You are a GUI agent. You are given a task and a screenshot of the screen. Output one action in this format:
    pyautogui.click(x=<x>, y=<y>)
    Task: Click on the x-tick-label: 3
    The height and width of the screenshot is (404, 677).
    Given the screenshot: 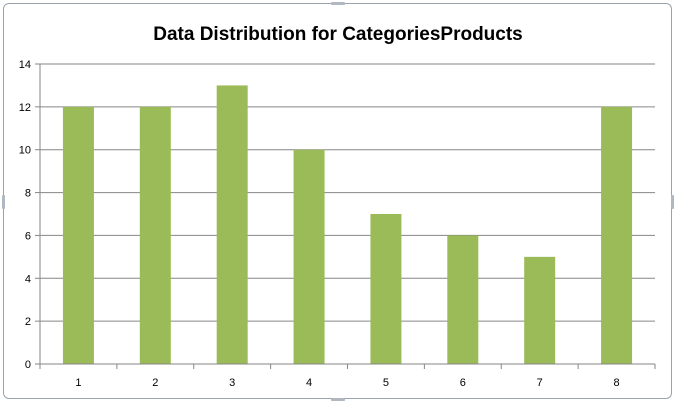 What is the action you would take?
    pyautogui.click(x=232, y=383)
    